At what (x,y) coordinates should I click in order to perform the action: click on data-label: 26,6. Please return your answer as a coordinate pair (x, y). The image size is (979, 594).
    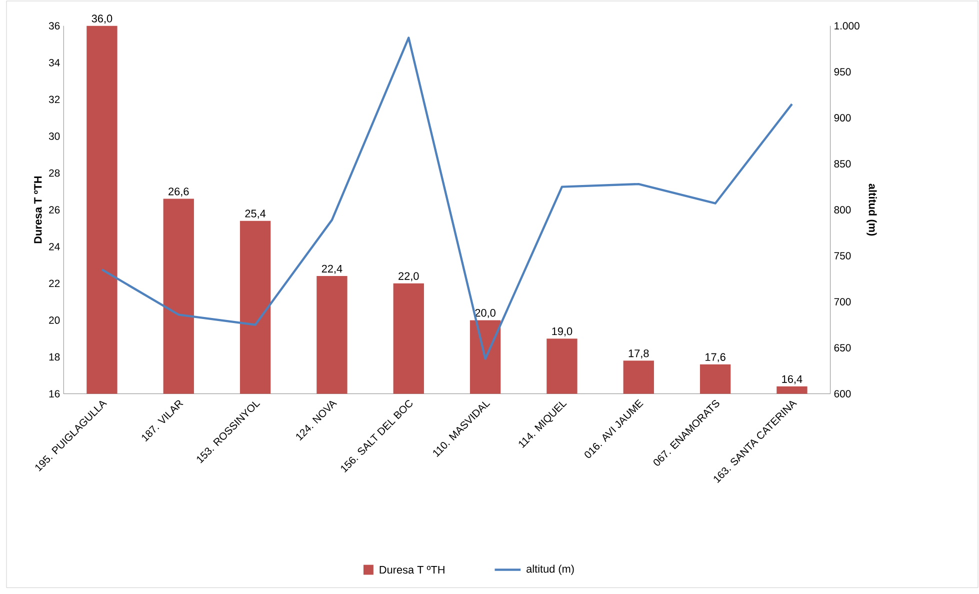
    Looking at the image, I should click on (178, 192).